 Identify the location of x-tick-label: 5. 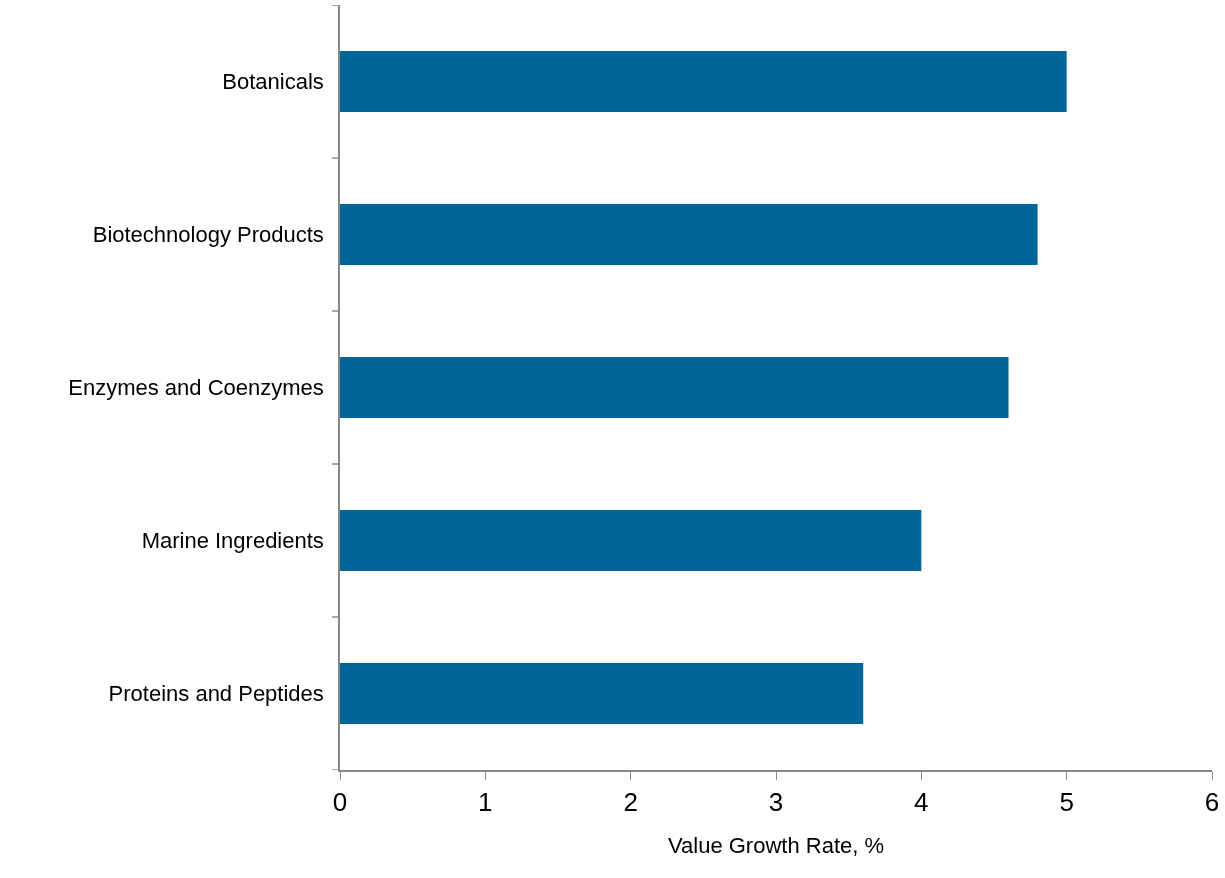
(1066, 801).